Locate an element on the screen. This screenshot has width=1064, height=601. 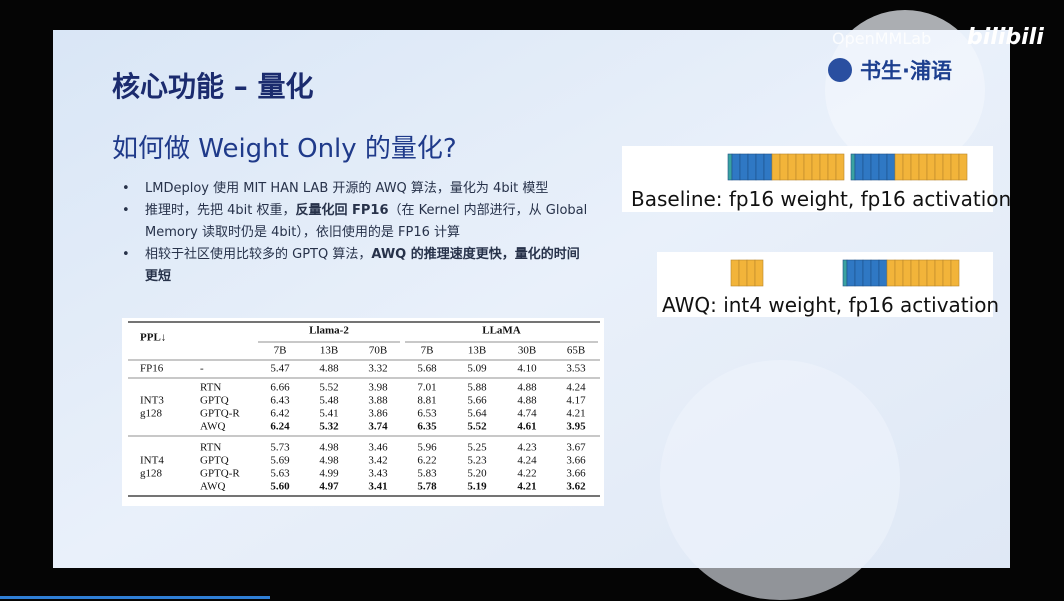
decor is located at coordinates (905, 90).